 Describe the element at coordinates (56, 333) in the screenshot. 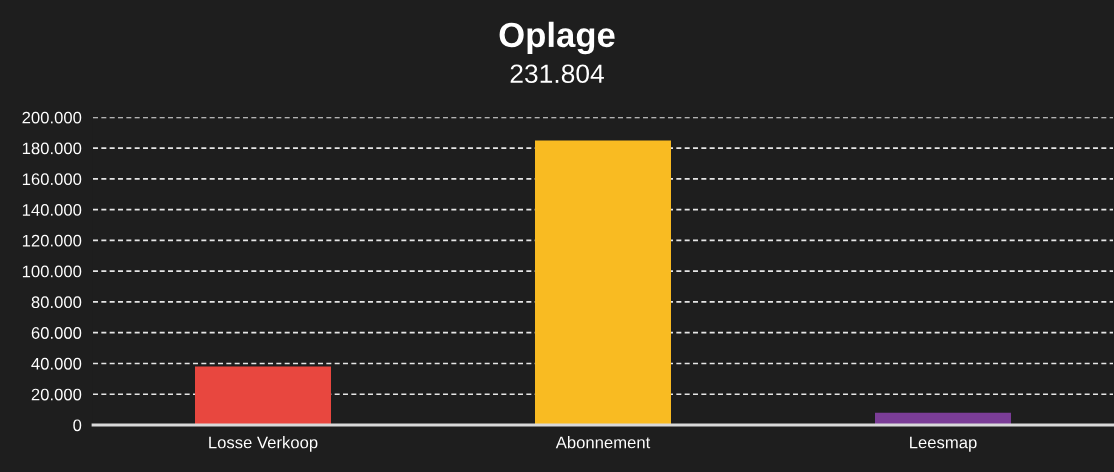

I see `y-tick-label: 60.000` at that location.